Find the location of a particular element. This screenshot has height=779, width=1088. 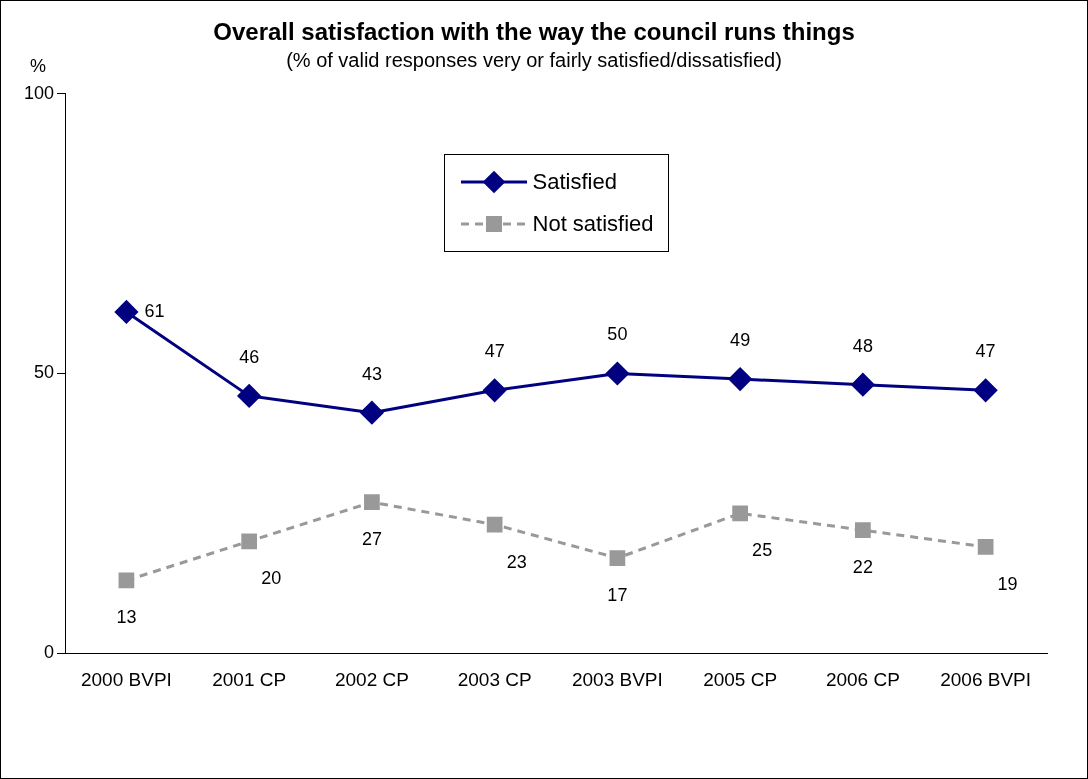

x-tick-label: 2003 BVPI is located at coordinates (617, 679).